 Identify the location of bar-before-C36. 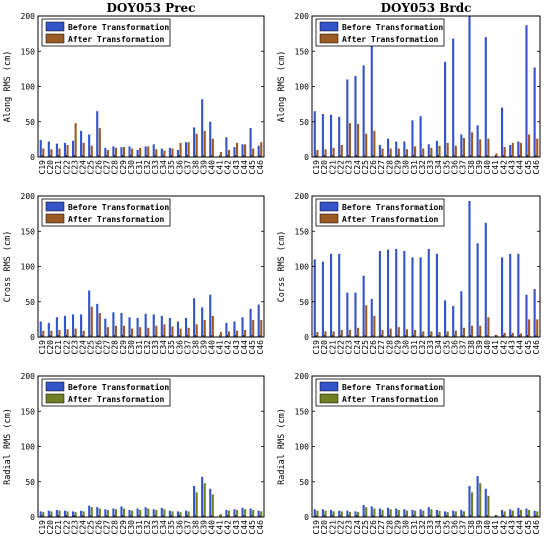
(453, 321).